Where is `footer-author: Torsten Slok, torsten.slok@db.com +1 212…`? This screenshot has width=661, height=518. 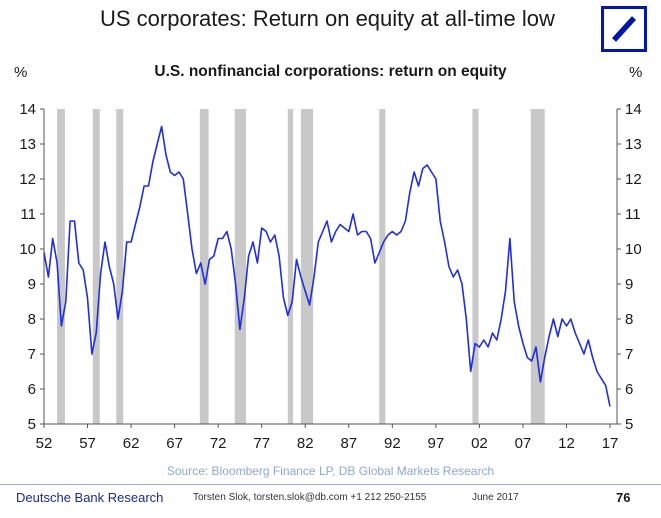
footer-author: Torsten Slok, torsten.slok@db.com +1 212… is located at coordinates (310, 497).